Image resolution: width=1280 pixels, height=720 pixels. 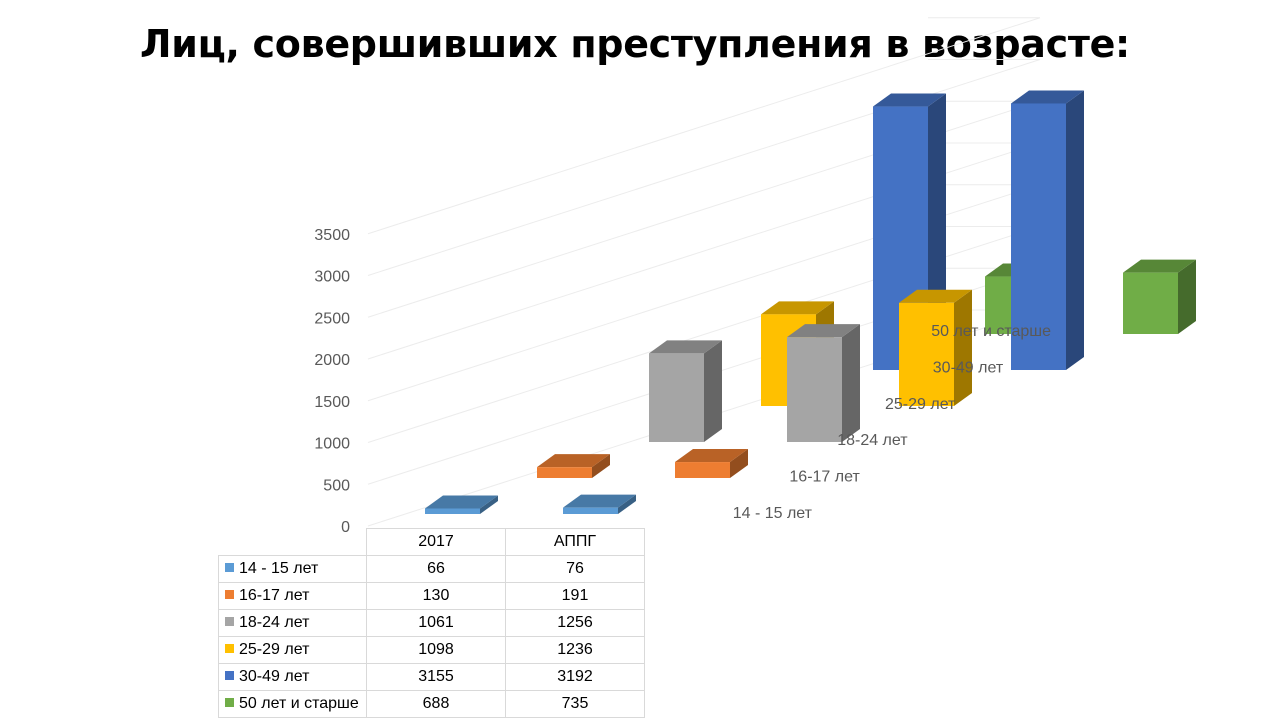 I want to click on series-name-cell: 30-49 лет, so click(x=292, y=677).